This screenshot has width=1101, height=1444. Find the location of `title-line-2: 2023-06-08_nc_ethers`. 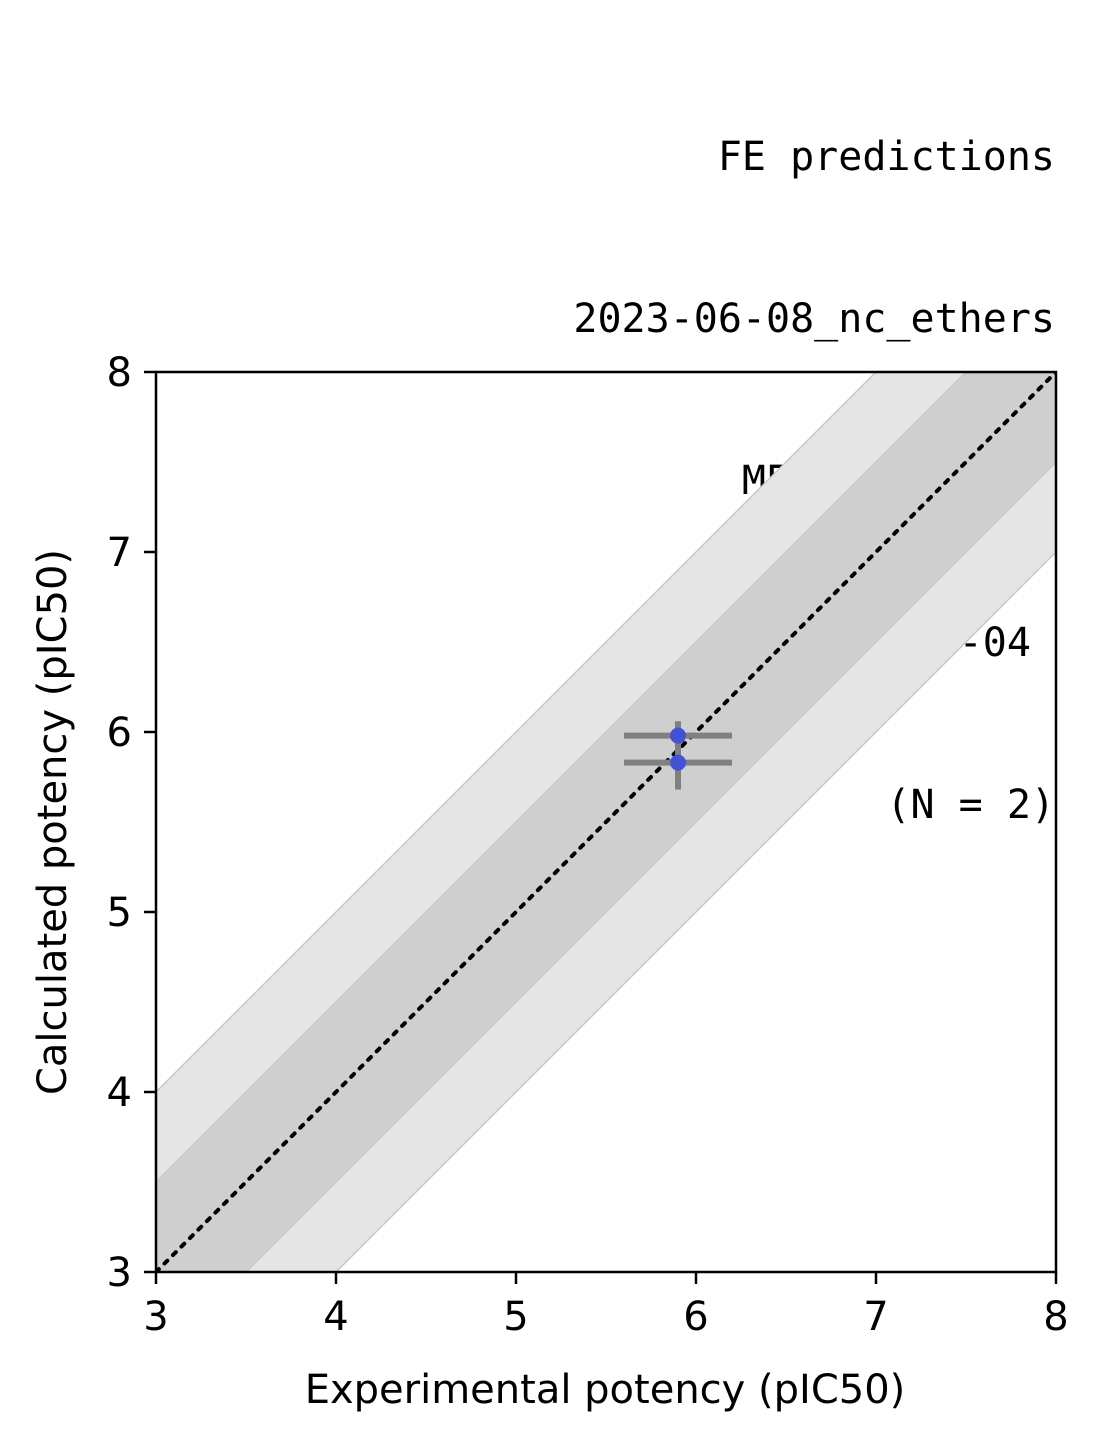

title-line-2: 2023-06-08_nc_ethers is located at coordinates (814, 319).